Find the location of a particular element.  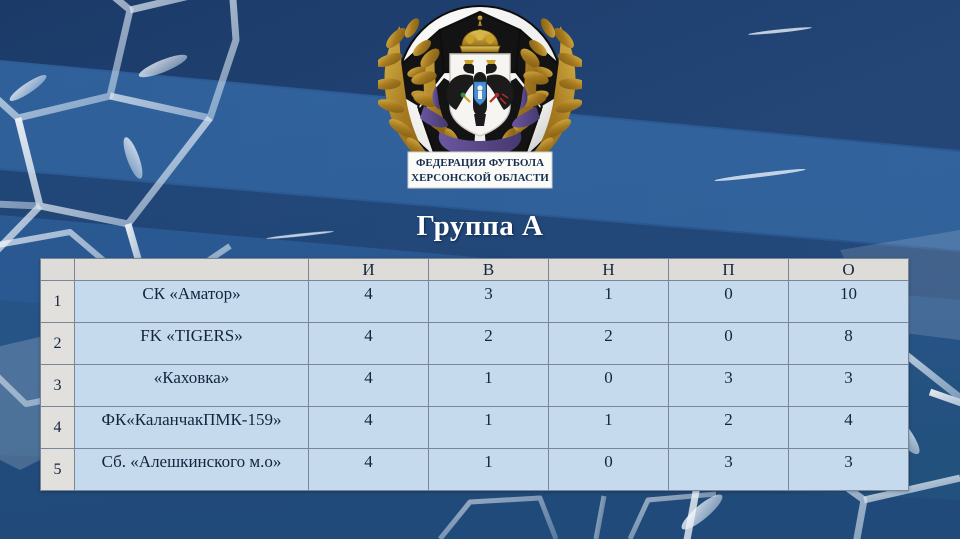

table-row: 3 «Каховка» 4 1 0 3 3 is located at coordinates (474, 385).